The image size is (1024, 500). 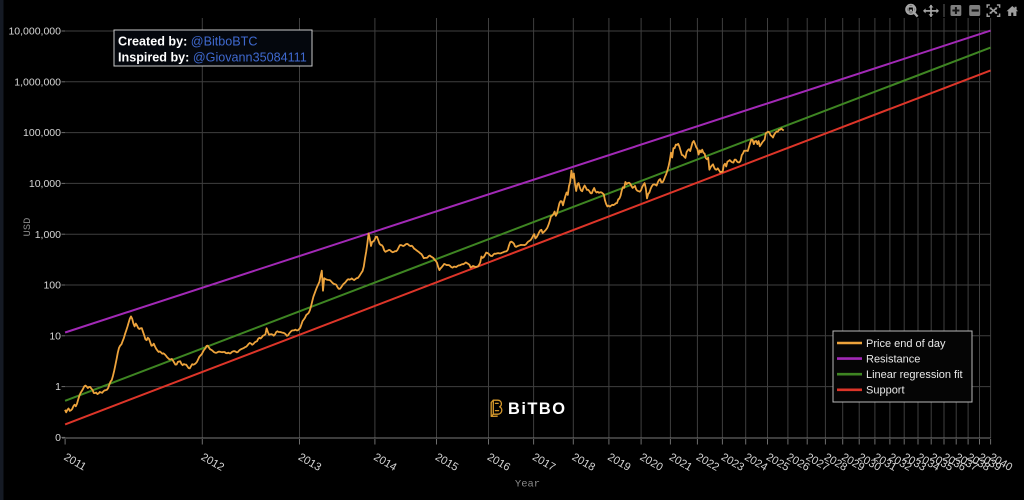 What do you see at coordinates (58, 387) in the screenshot?
I see `svg-text: 1` at bounding box center [58, 387].